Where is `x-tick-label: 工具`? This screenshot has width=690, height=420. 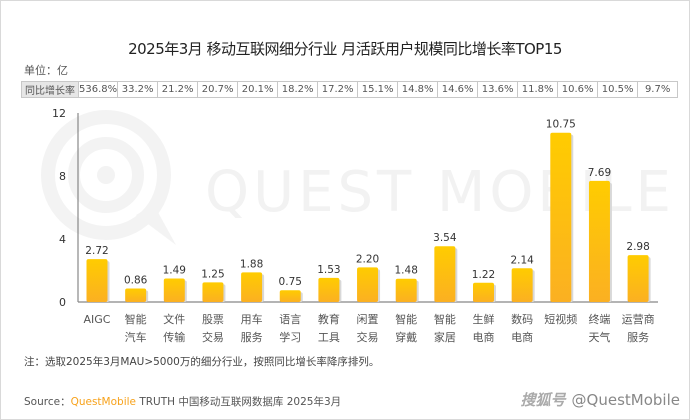
x-tick-label: 工具 is located at coordinates (329, 337).